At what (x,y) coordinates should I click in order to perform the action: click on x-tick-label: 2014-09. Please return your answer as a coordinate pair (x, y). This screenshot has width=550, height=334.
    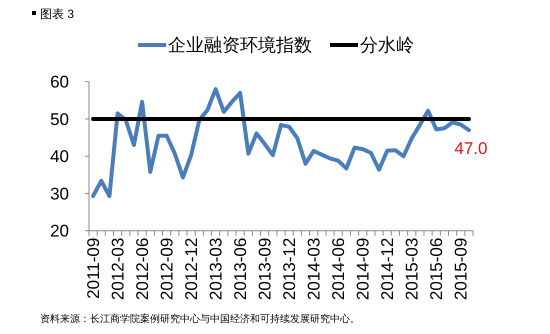
    Looking at the image, I should click on (363, 269).